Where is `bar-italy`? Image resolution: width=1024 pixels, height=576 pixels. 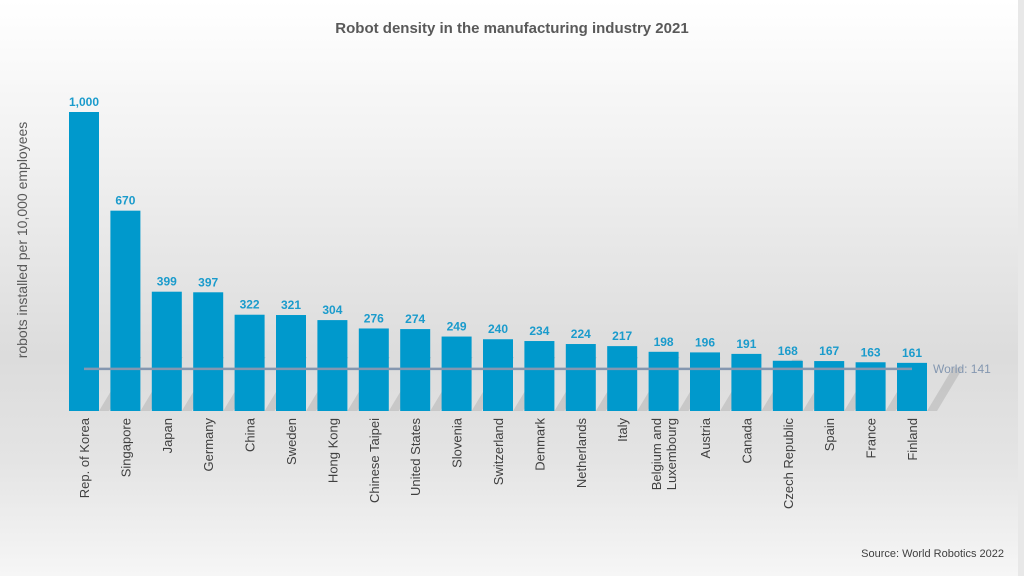 bar-italy is located at coordinates (622, 378).